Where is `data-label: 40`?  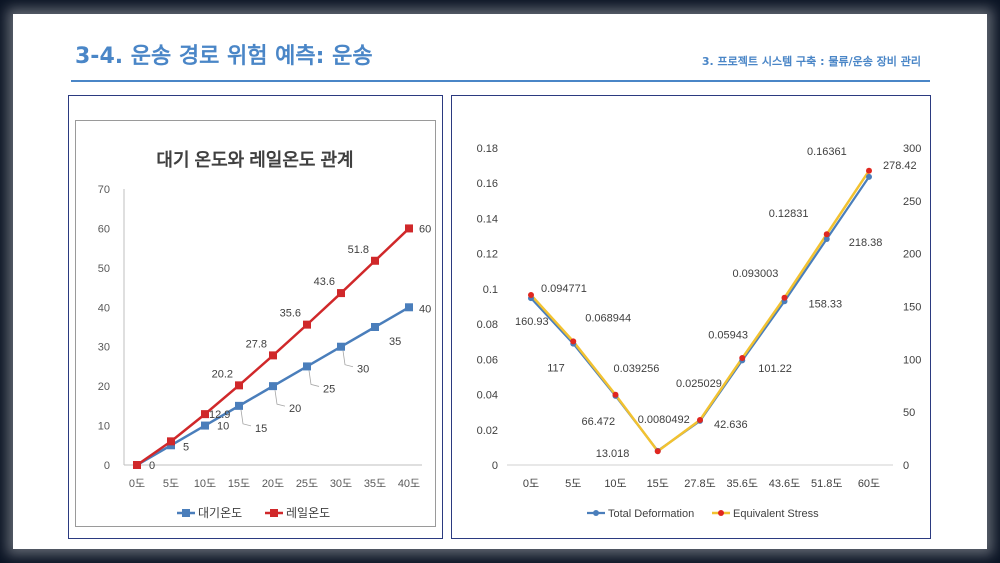
data-label: 40 is located at coordinates (425, 309).